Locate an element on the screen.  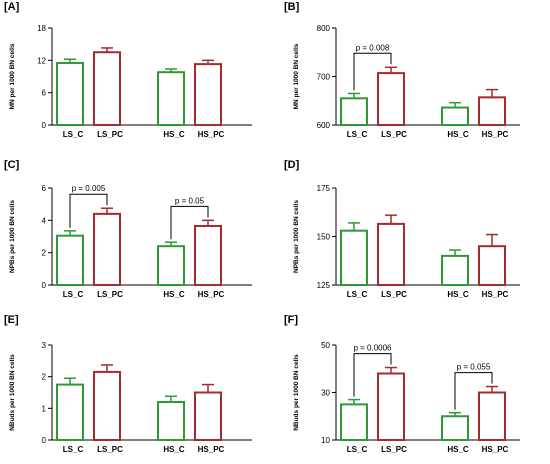
y-tick-label: 18 is located at coordinates (41, 28).